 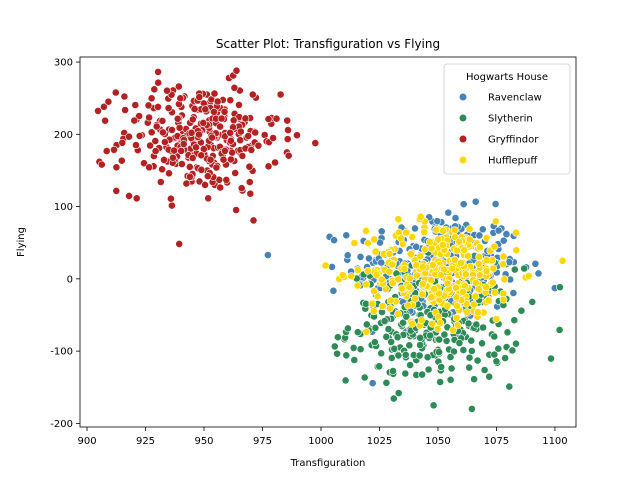 What do you see at coordinates (510, 119) in the screenshot?
I see `legend-label-slytherin: Slytherin` at bounding box center [510, 119].